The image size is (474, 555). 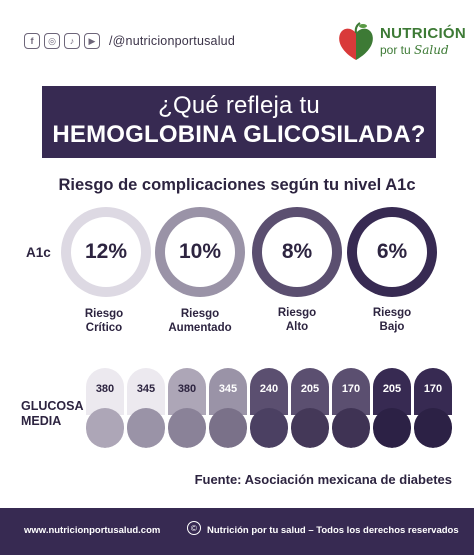 I want to click on copyright-icon: ©, so click(x=194, y=528).